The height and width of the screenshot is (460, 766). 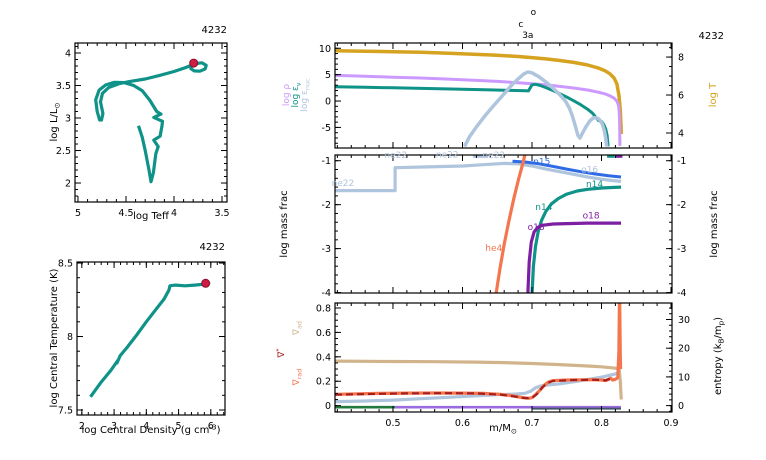 What do you see at coordinates (63, 86) in the screenshot?
I see `ytick-3.5: 3.5` at bounding box center [63, 86].